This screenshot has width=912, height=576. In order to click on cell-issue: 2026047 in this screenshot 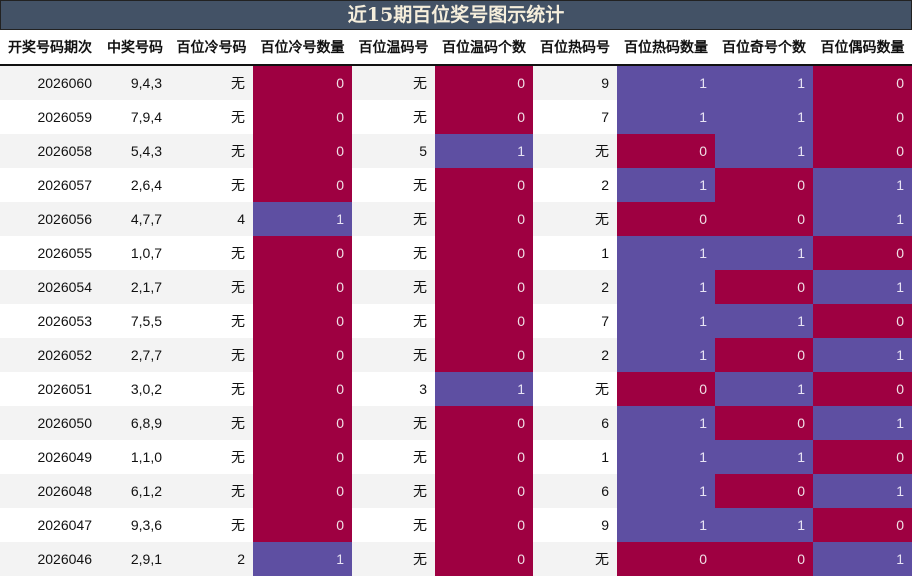, I will do `click(64, 525)`.